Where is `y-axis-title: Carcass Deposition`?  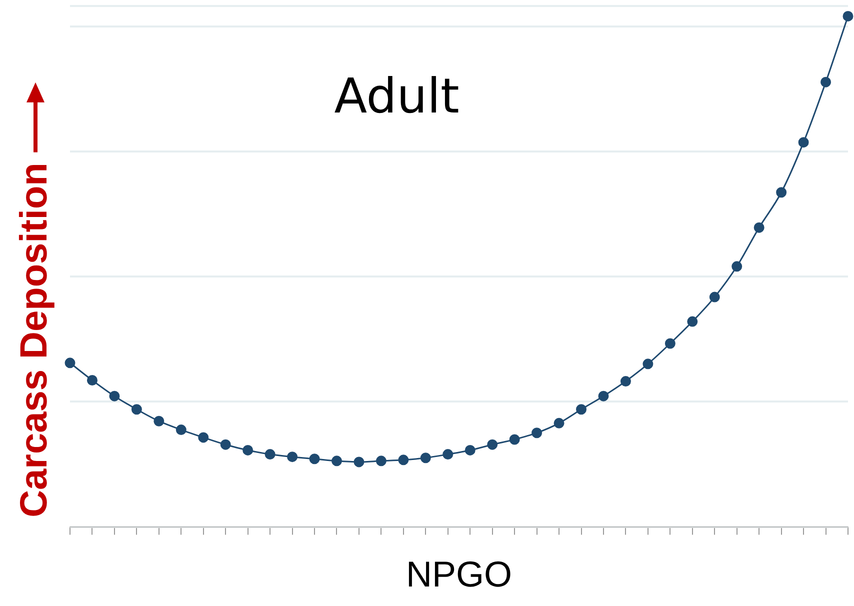 y-axis-title: Carcass Deposition is located at coordinates (35, 340).